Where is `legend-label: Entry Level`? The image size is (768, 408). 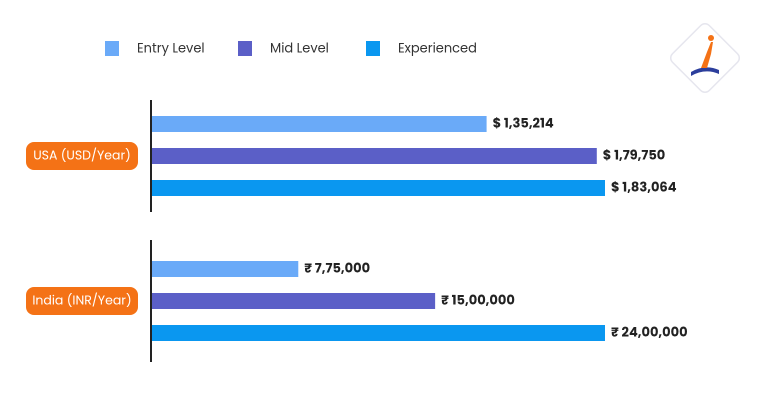
legend-label: Entry Level is located at coordinates (171, 48).